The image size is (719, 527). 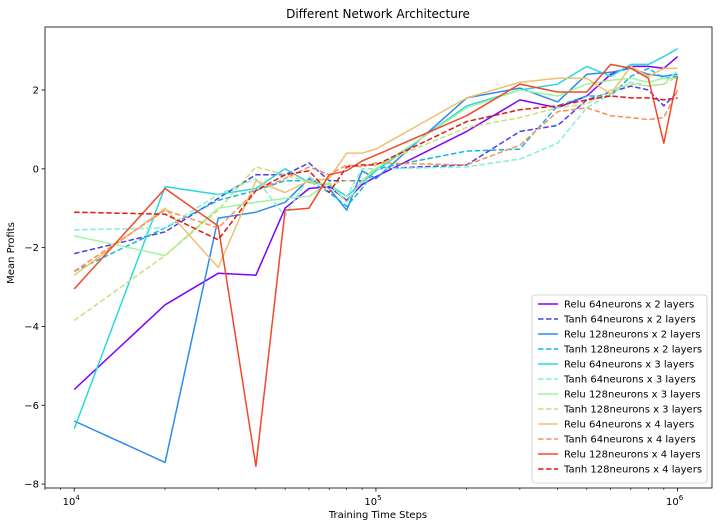 What do you see at coordinates (632, 410) in the screenshot?
I see `legend-label-8: Tanh 128neurons x 3 layers` at bounding box center [632, 410].